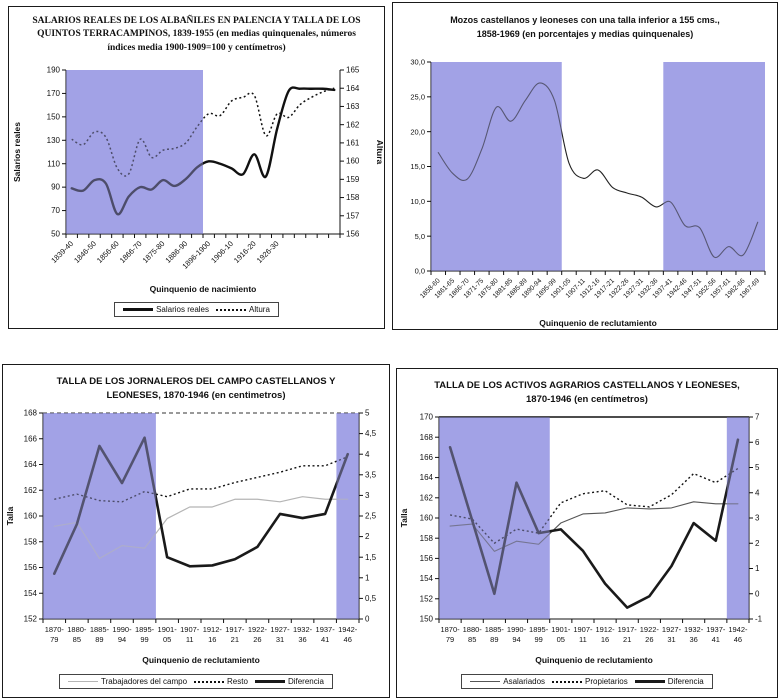  What do you see at coordinates (17, 152) in the screenshot?
I see `svg-text: Salarios reales` at bounding box center [17, 152].